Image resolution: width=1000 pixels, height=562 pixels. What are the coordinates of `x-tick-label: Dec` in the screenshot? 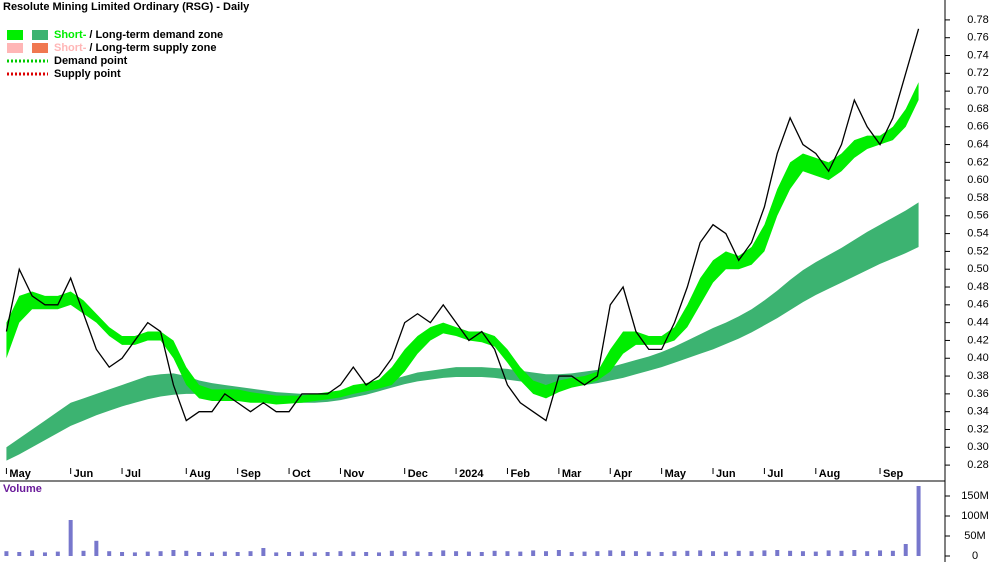 It's located at (418, 474).